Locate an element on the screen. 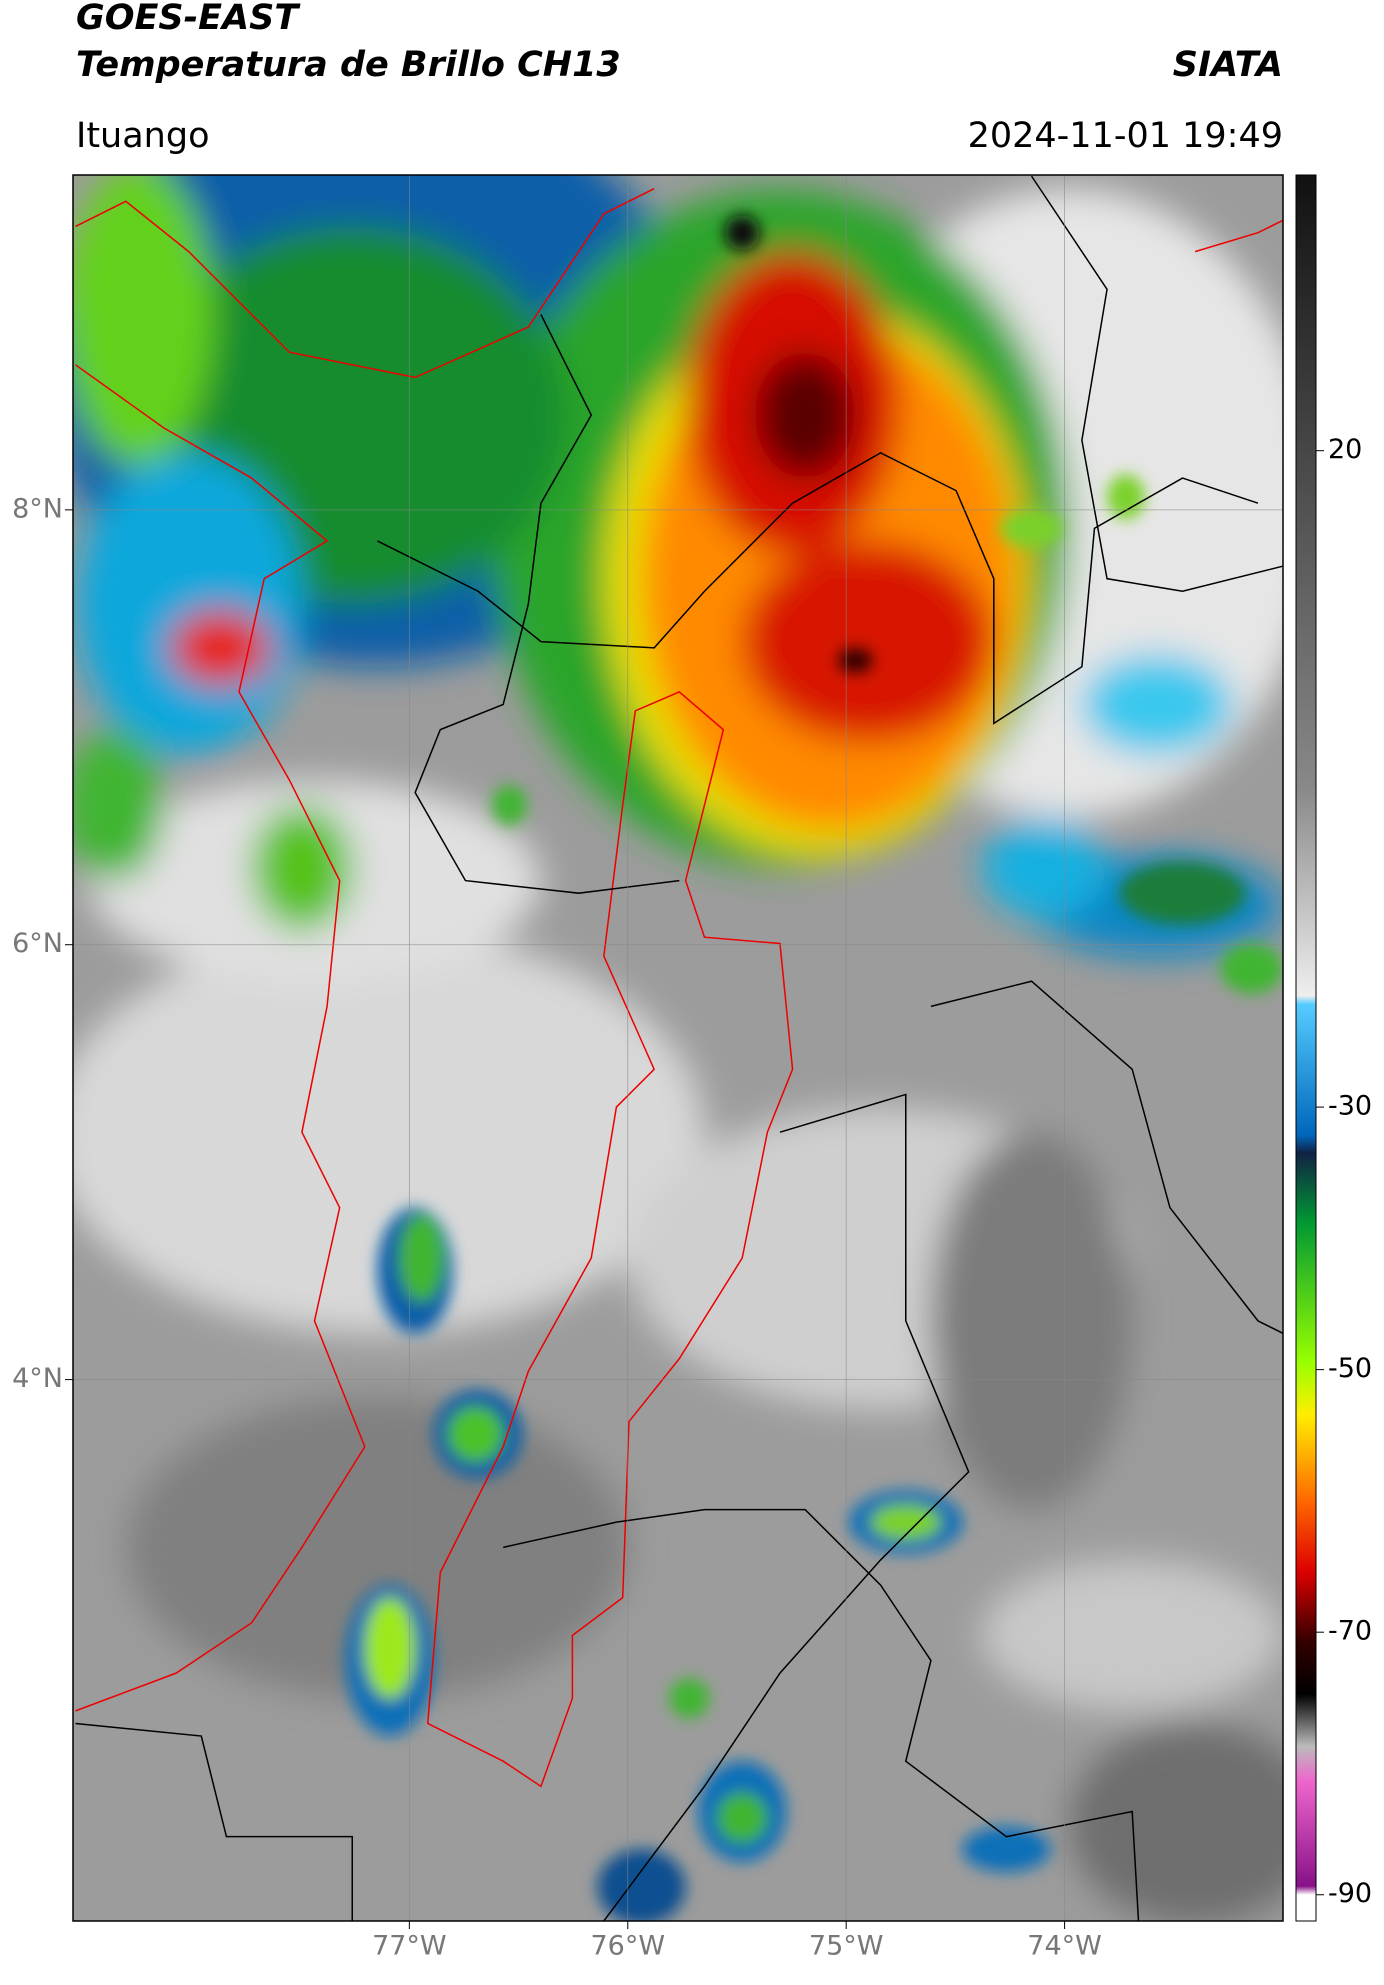 This screenshot has width=1384, height=1985. department-border is located at coordinates (610, 1239).